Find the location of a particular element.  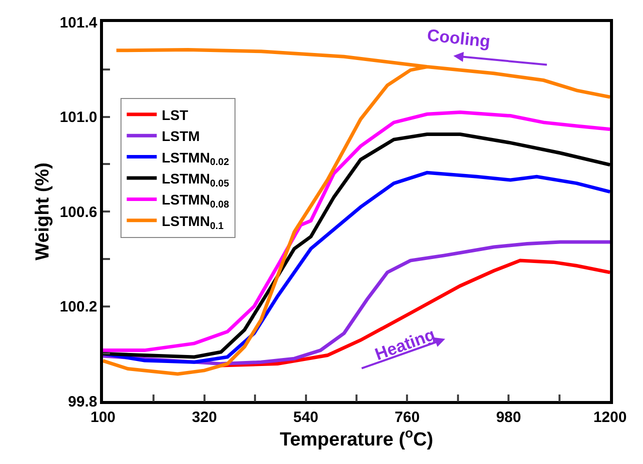

x-tick-label: 760 is located at coordinates (407, 417).